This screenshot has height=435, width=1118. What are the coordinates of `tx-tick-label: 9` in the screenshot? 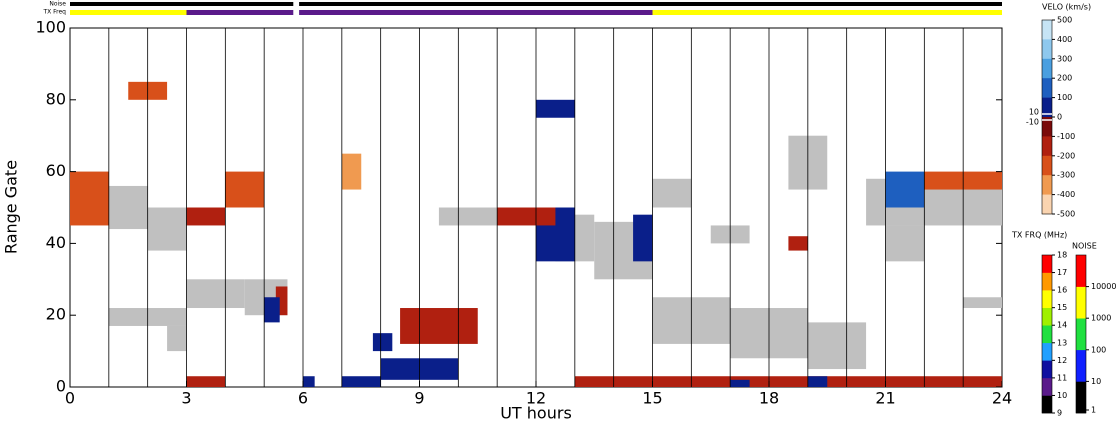 It's located at (1059, 413).